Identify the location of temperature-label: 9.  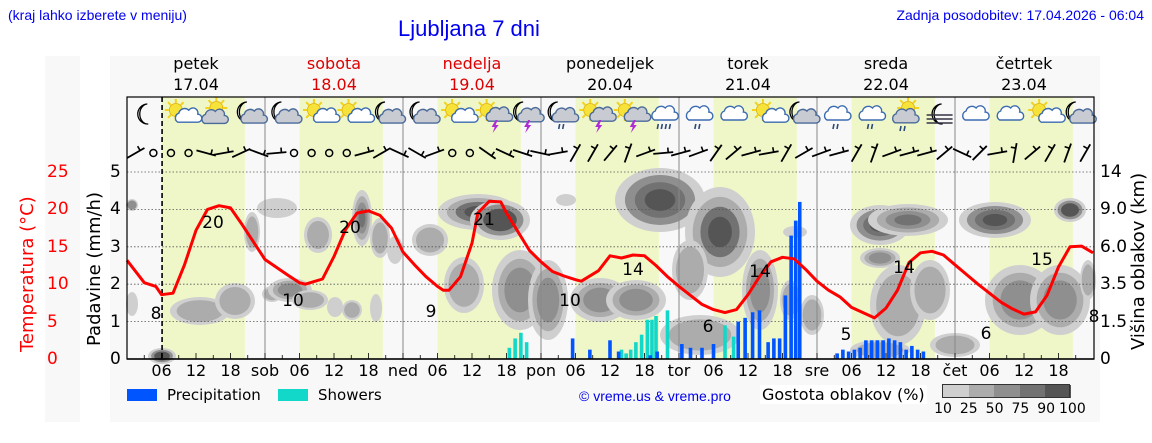
(431, 312).